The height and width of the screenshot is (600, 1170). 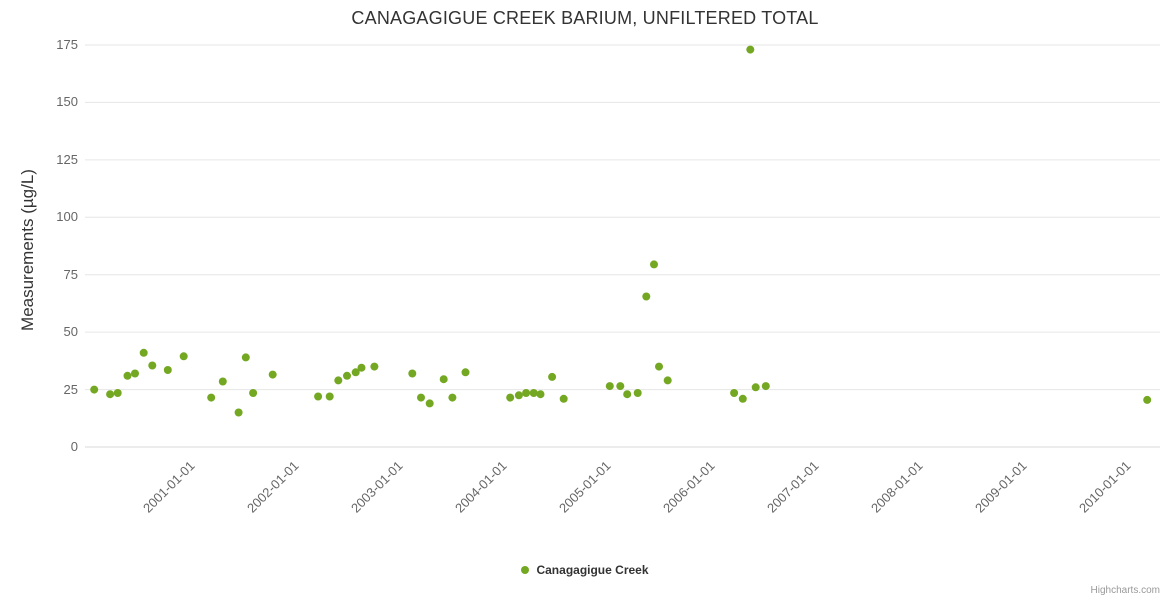 I want to click on legend-item-canagagigue-creek: Canagagigue Creek, so click(x=585, y=570).